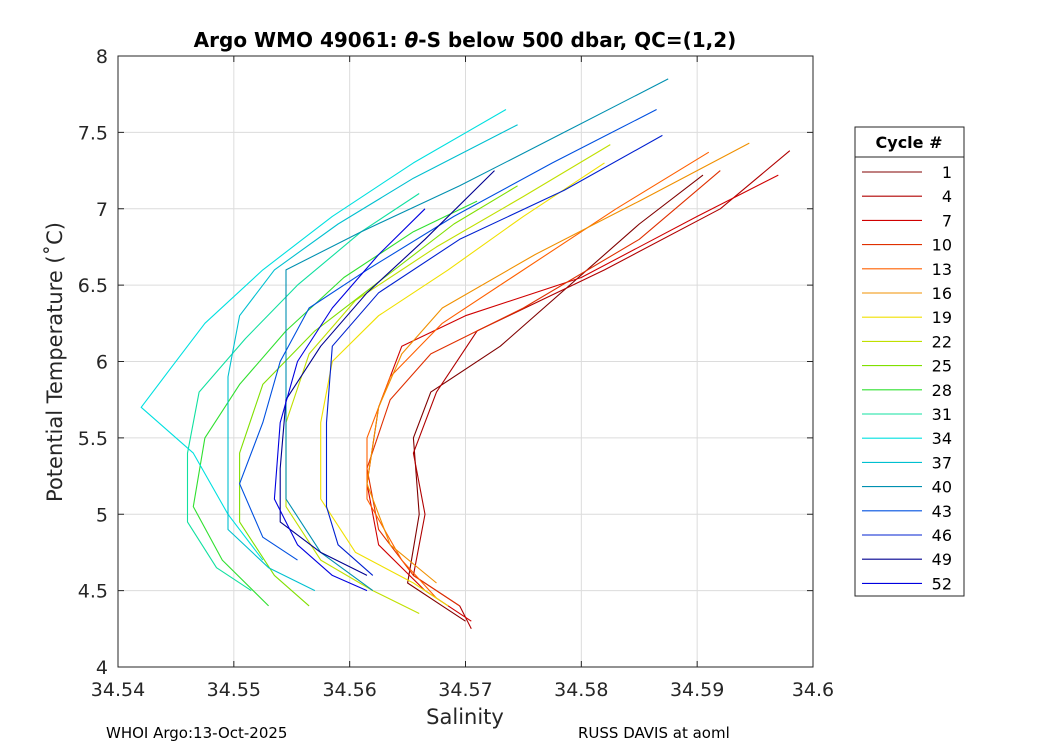  What do you see at coordinates (942, 317) in the screenshot?
I see `legend-label: 19` at bounding box center [942, 317].